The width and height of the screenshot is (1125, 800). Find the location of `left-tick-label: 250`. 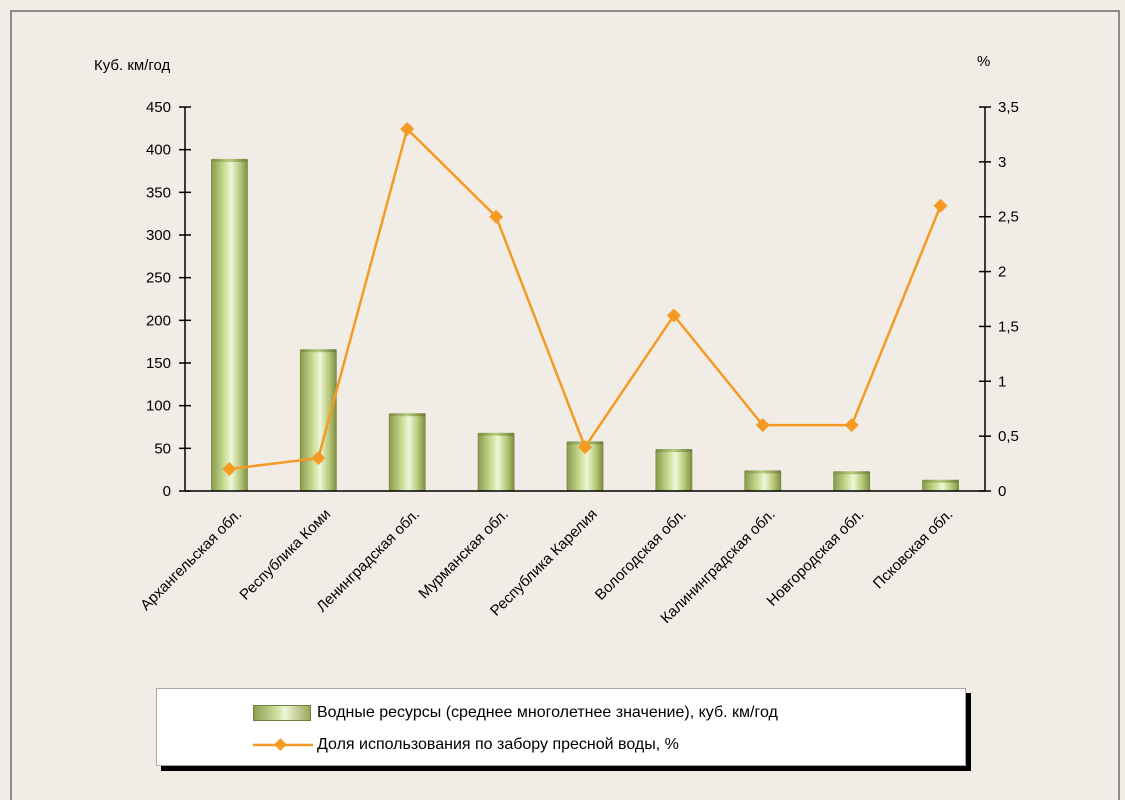

left-tick-label: 250 is located at coordinates (158, 278).